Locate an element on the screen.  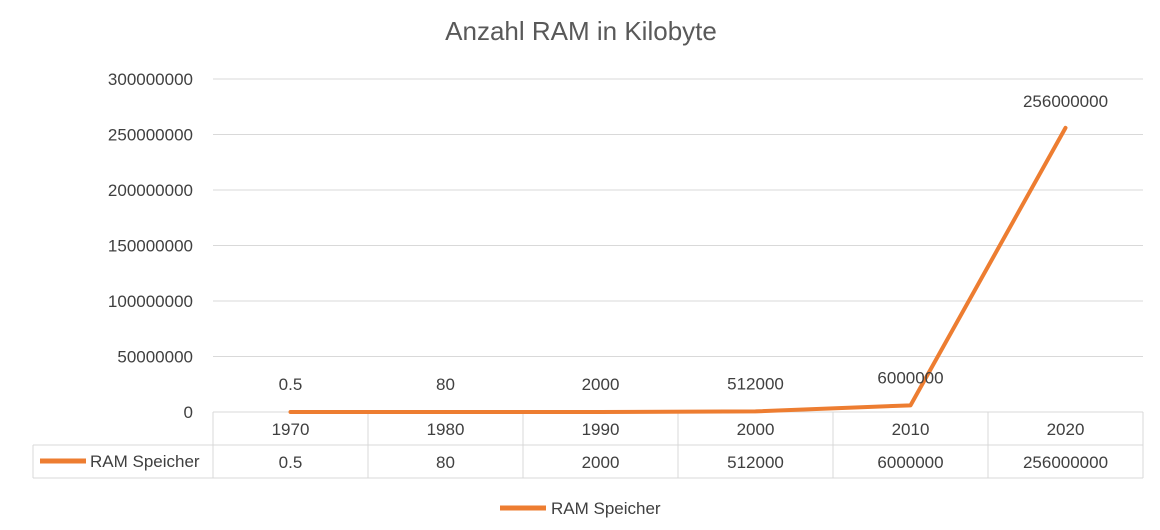
table-value-cell: 512000 is located at coordinates (755, 462).